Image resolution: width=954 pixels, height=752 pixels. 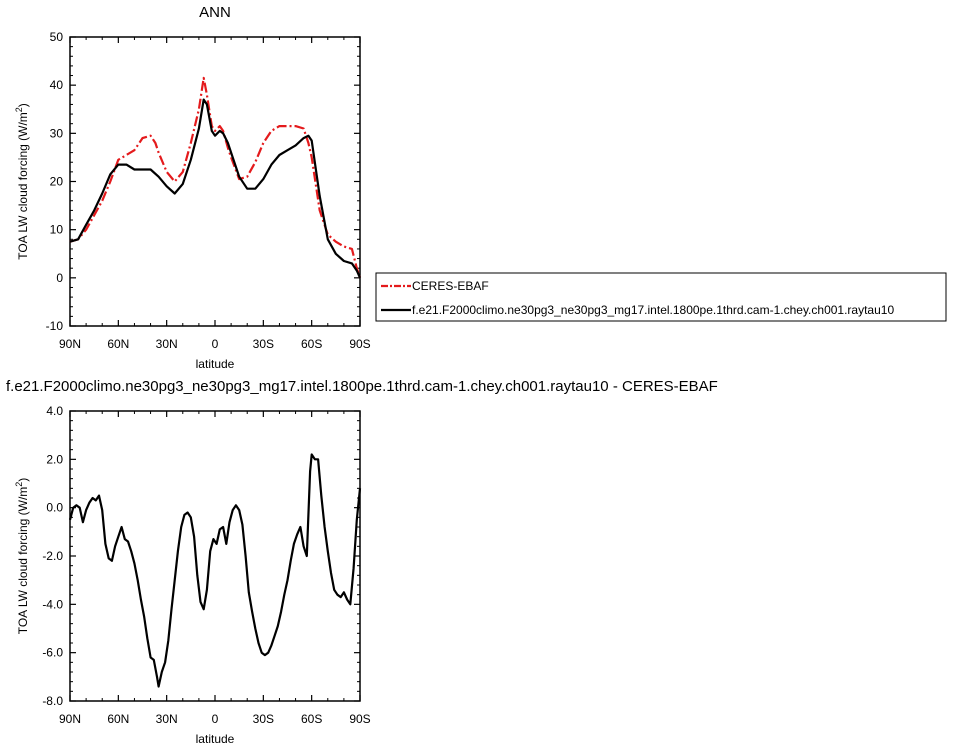 I want to click on top-x-tick-label: 60N, so click(x=118, y=344).